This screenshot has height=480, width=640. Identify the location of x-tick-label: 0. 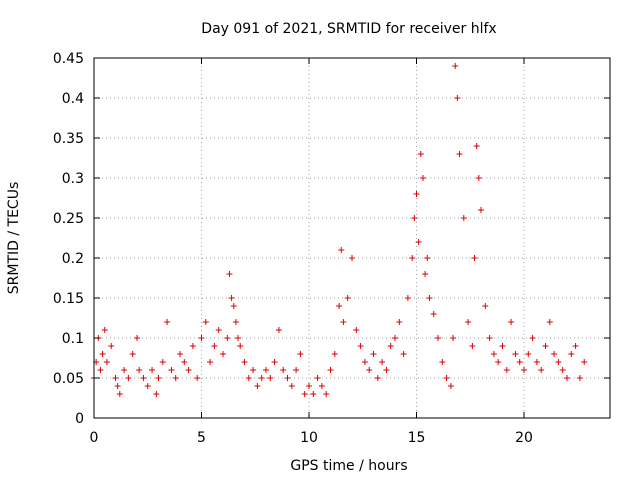
(94, 438).